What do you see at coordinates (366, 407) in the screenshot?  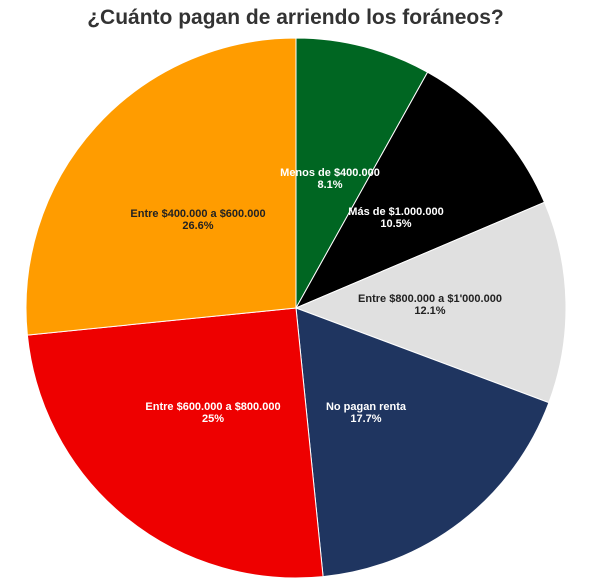 I see `slice-category-label: No pagan renta` at bounding box center [366, 407].